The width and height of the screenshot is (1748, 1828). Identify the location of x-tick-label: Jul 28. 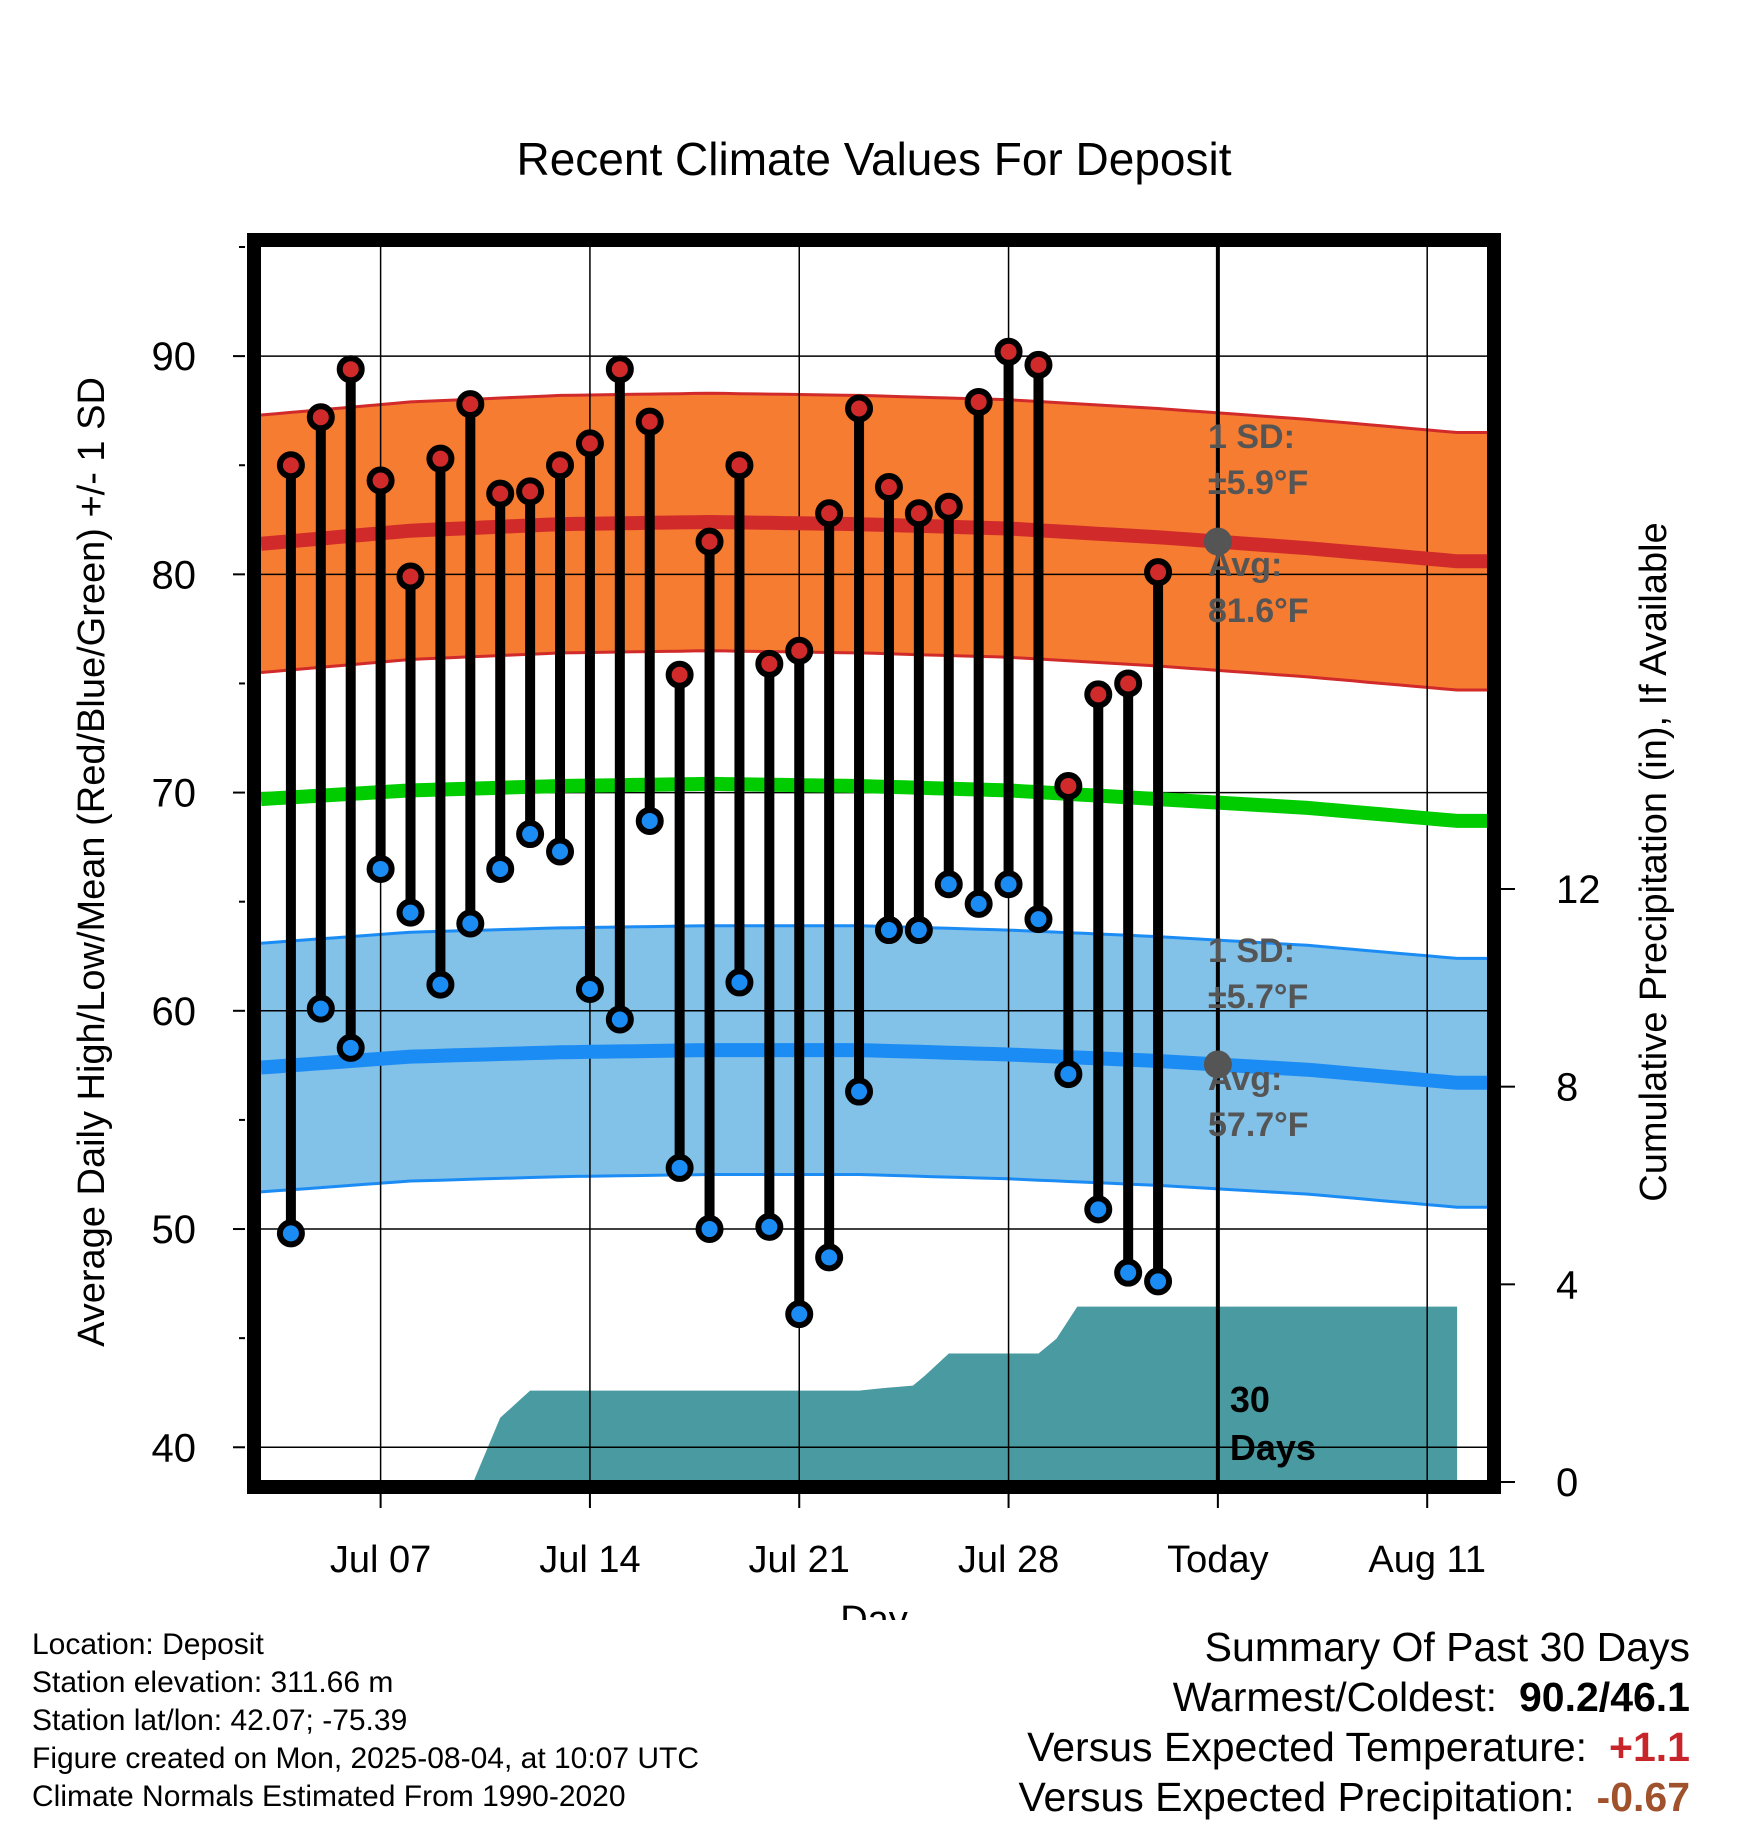
(1008, 1560).